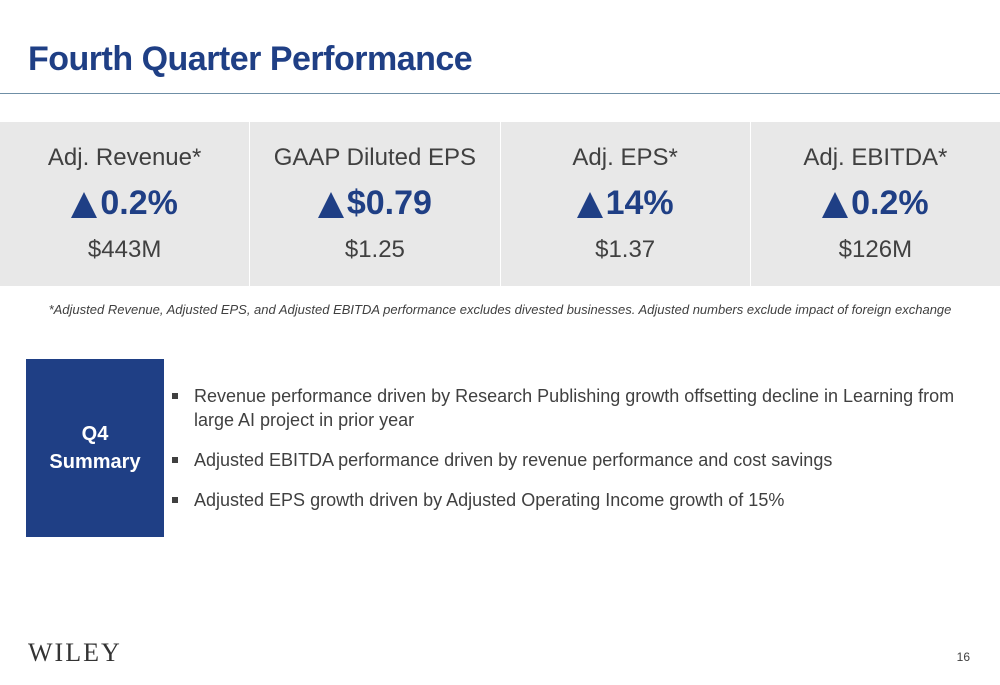  Describe the element at coordinates (250, 59) in the screenshot. I see `slide-title: Fourth Quarter Performance` at that location.